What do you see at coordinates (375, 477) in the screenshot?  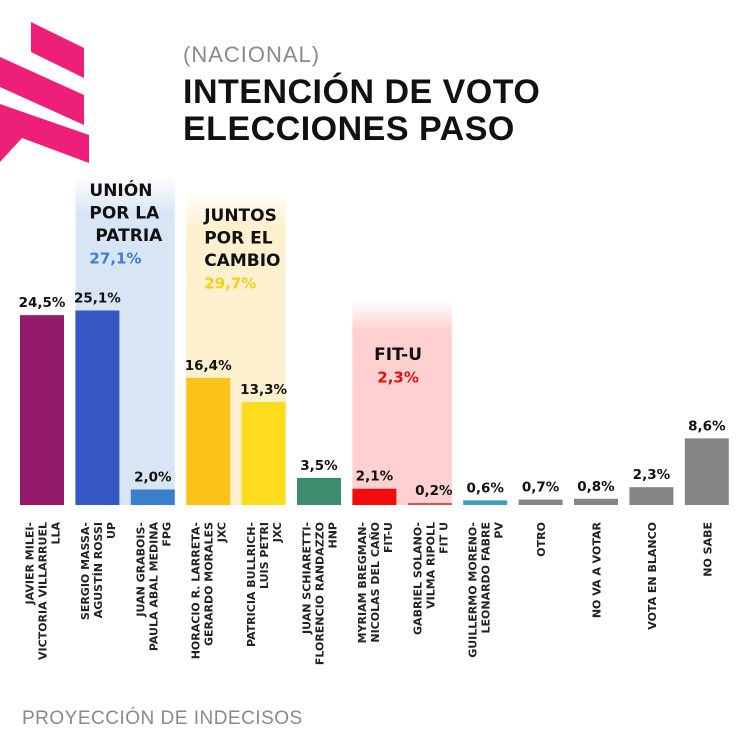 I see `bar-value-label: 2,1%` at bounding box center [375, 477].